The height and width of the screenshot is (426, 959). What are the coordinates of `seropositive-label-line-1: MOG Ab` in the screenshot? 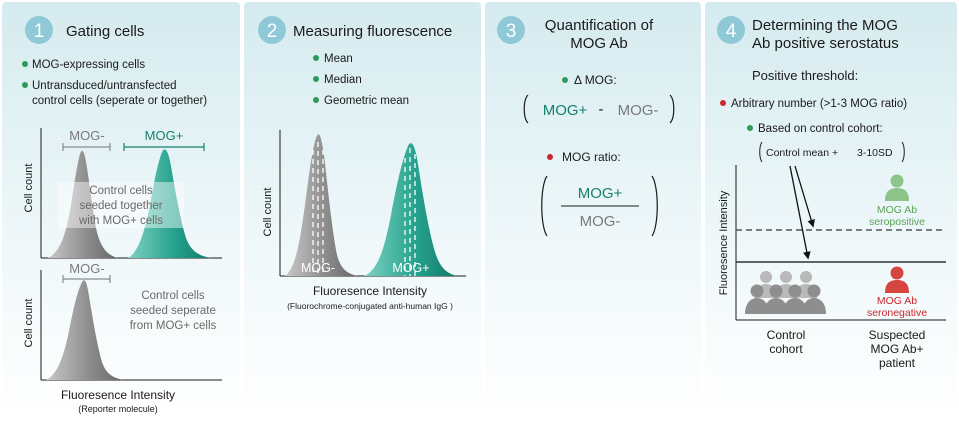 It's located at (897, 210).